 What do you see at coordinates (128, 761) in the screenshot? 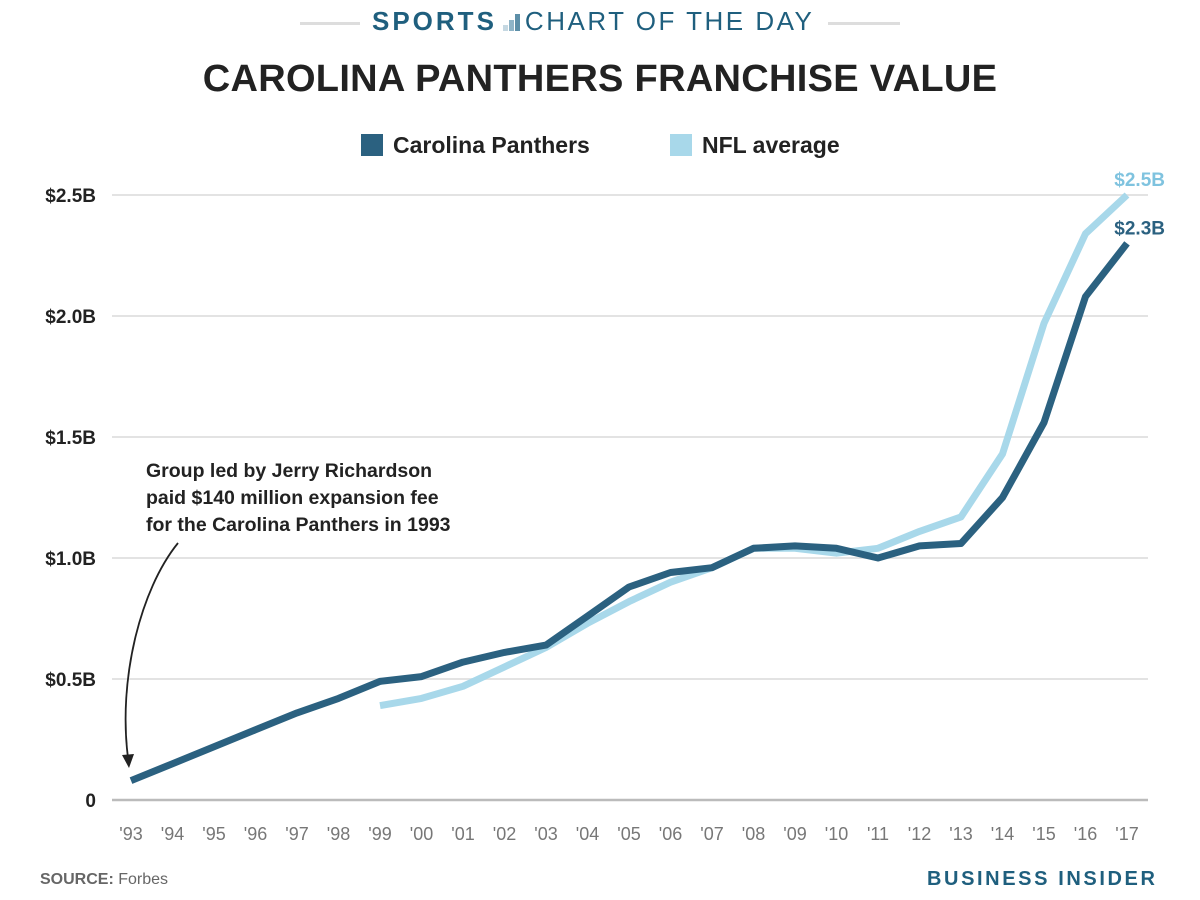
I see `annotation-arrowhead` at bounding box center [128, 761].